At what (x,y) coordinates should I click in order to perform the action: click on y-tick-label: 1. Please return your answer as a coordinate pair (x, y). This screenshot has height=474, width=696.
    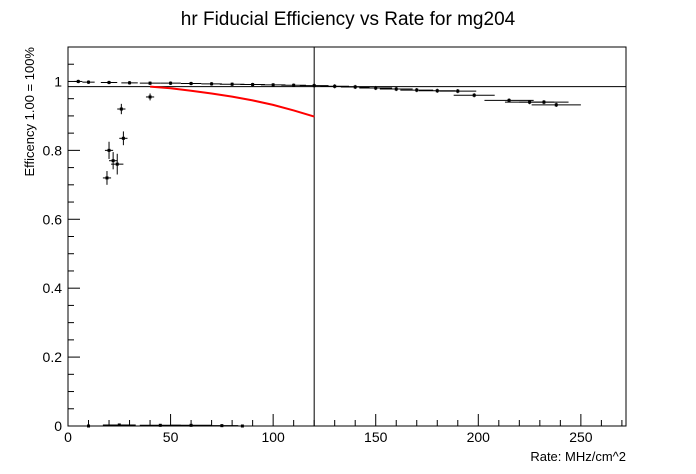
    Looking at the image, I should click on (58, 81).